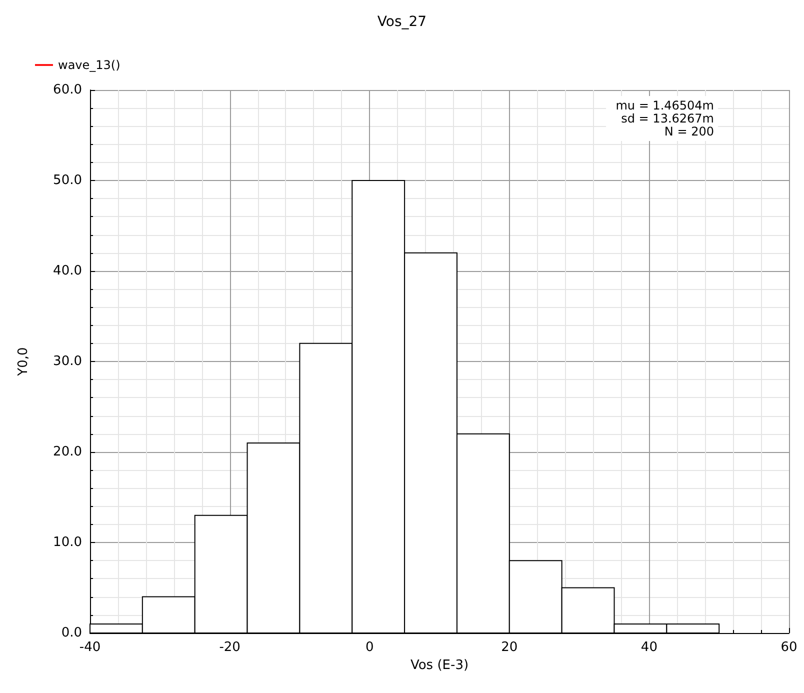  What do you see at coordinates (665, 105) in the screenshot?
I see `annotation: mu = 1.46504m` at bounding box center [665, 105].